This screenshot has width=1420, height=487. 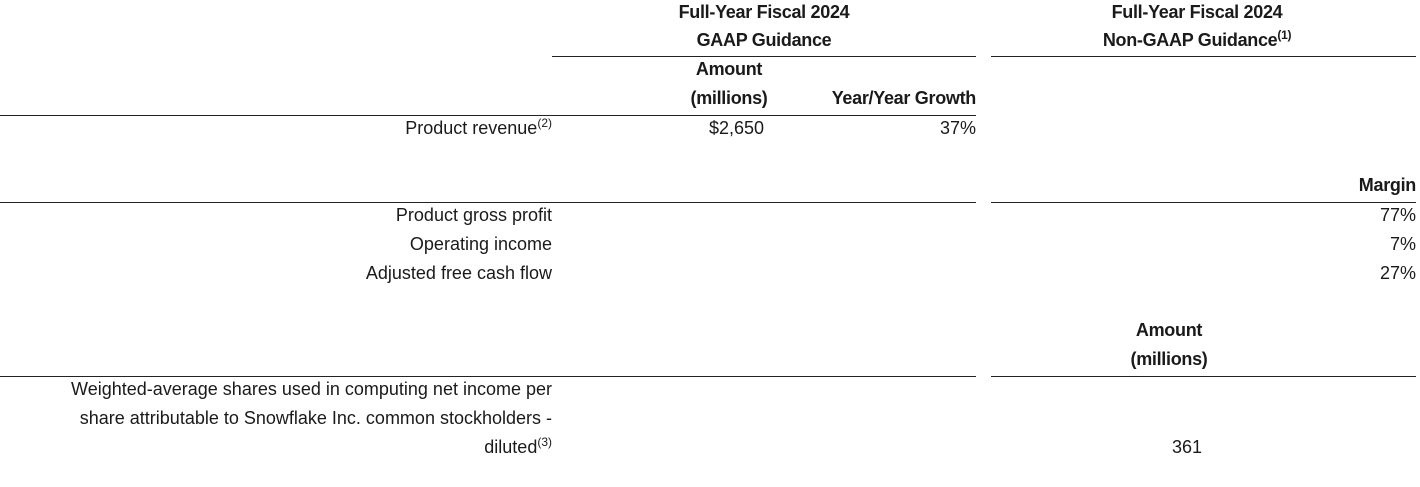 I want to click on margin-column-header: Margin, so click(x=1387, y=185).